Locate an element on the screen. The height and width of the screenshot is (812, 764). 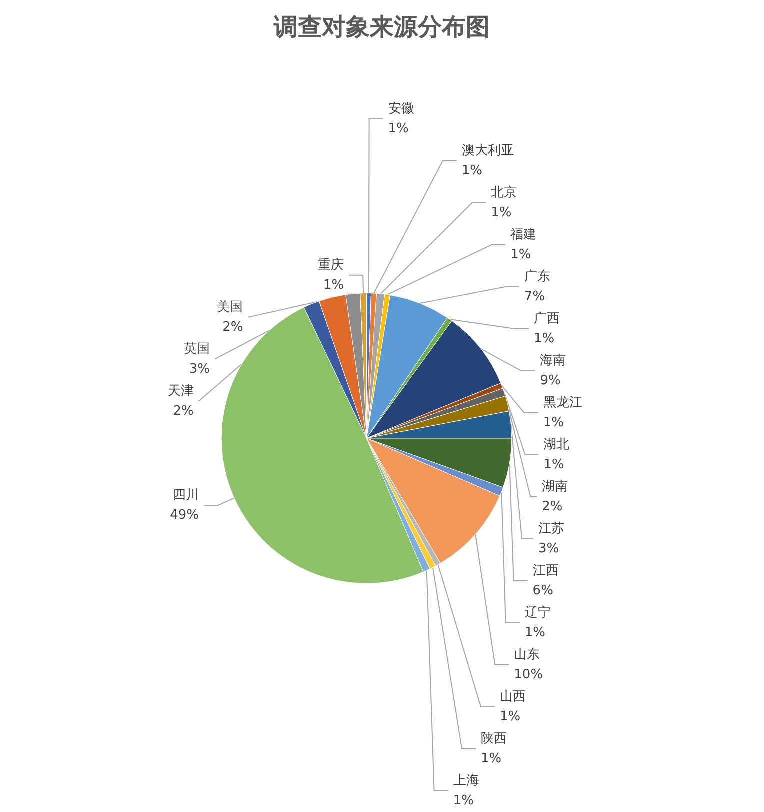
slice-label: 四川 is located at coordinates (186, 496).